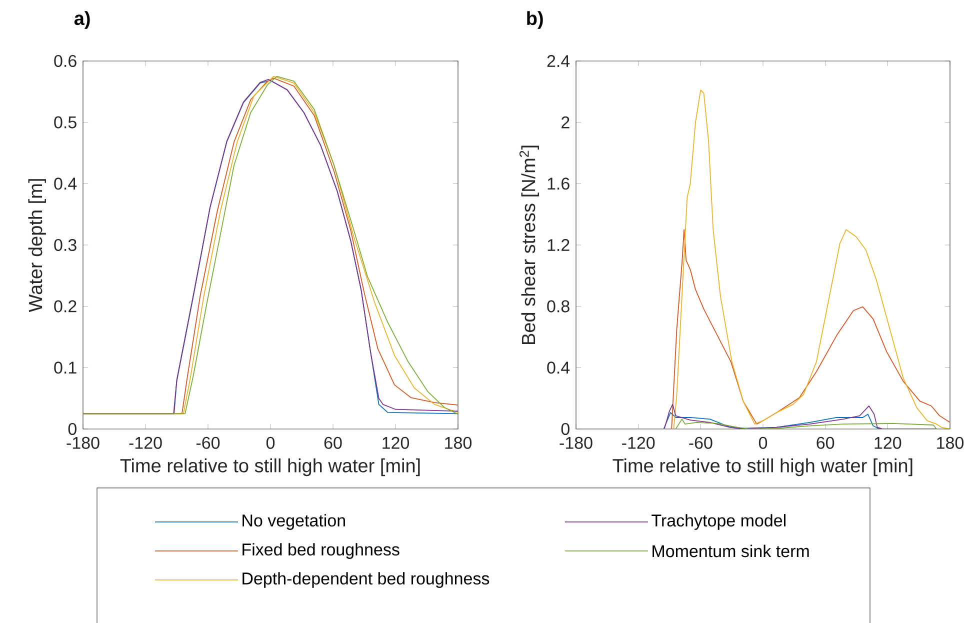 The image size is (976, 623). Describe the element at coordinates (558, 306) in the screenshot. I see `y-tick-label: 0.8` at that location.